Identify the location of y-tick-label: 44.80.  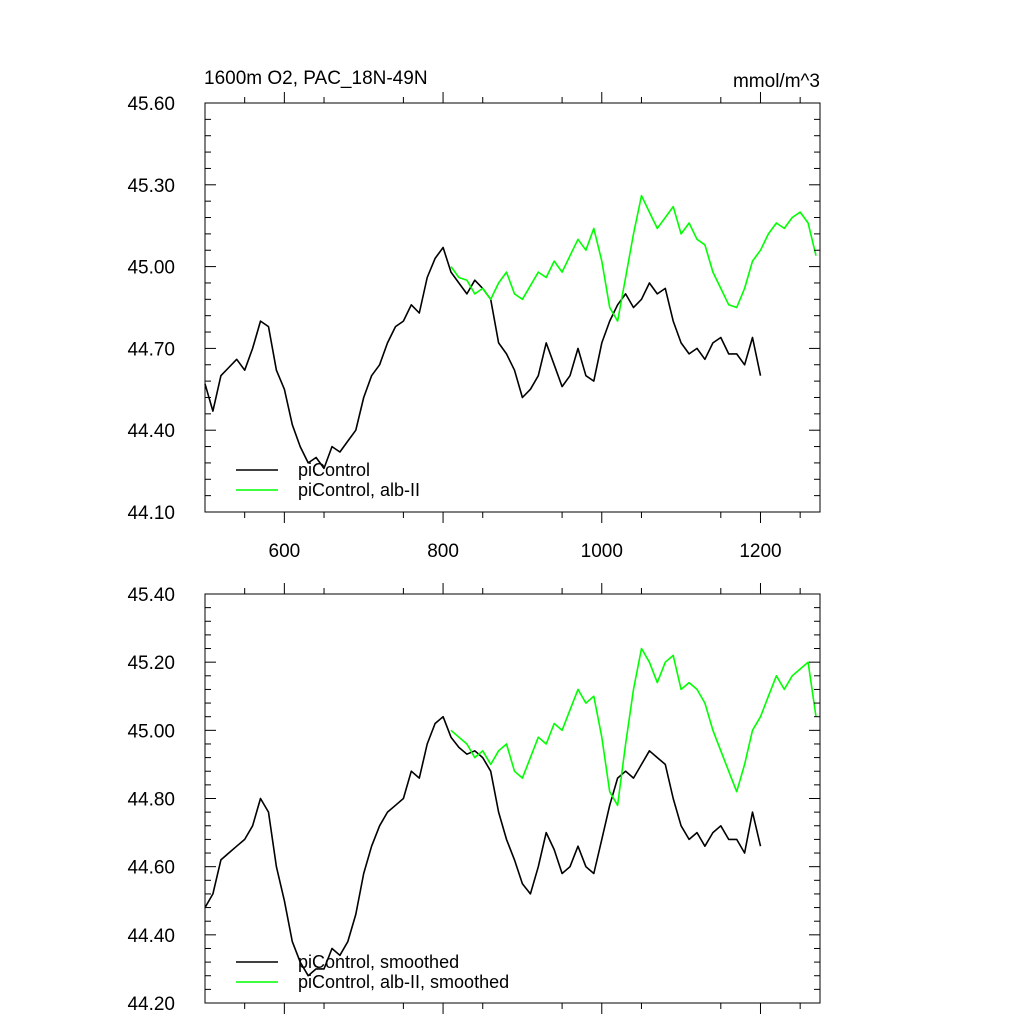
(151, 800).